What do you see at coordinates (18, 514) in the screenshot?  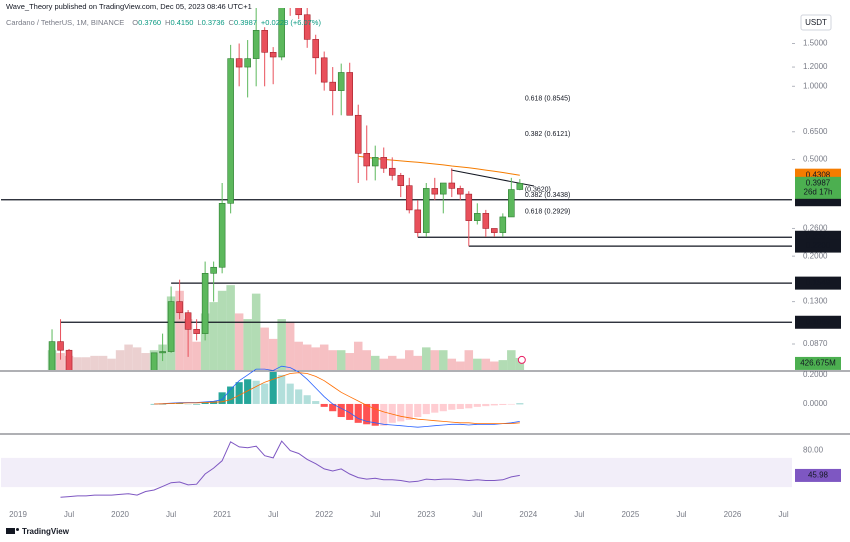 I see `x-tick-label: 2019` at bounding box center [18, 514].